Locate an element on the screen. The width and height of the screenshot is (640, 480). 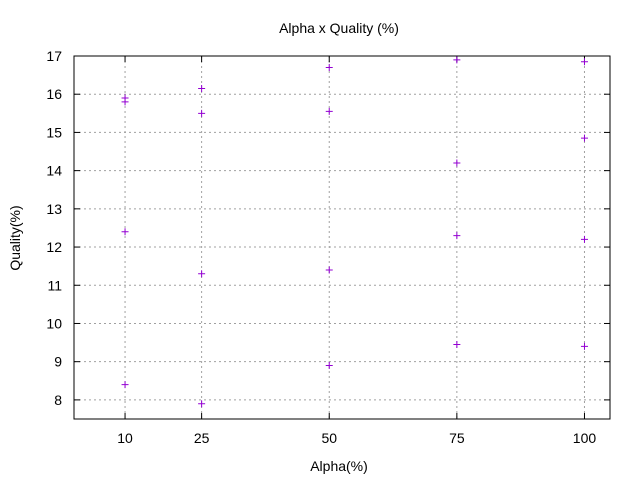
y-tick-label: 8 is located at coordinates (58, 400).